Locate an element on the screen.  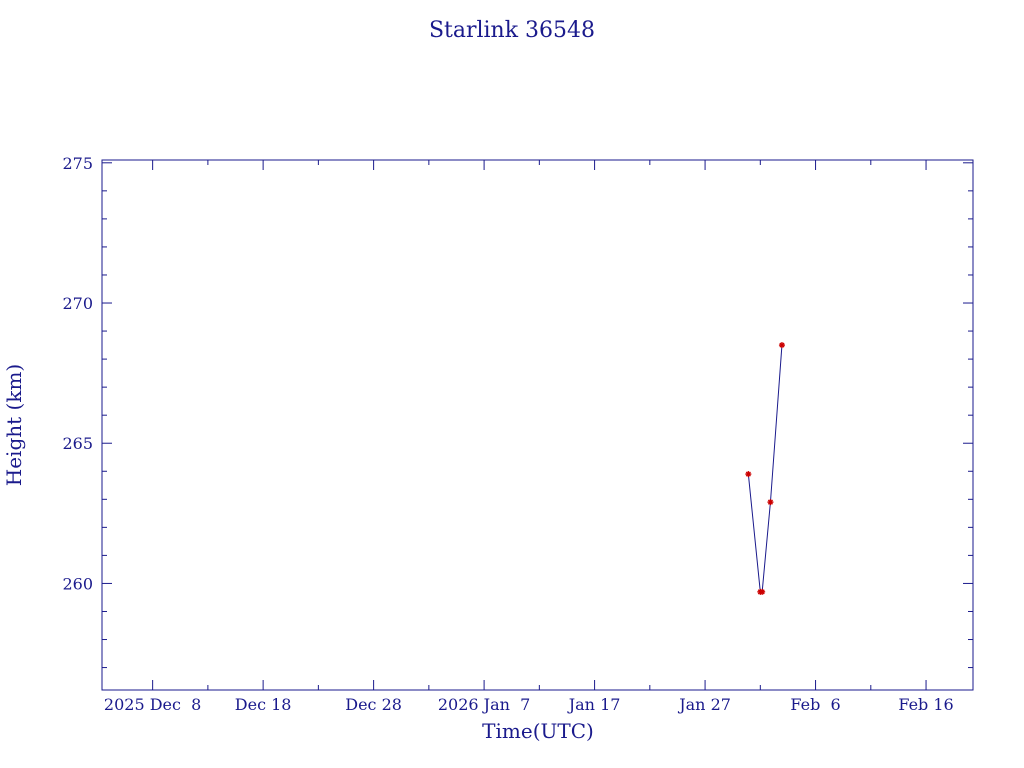
series-line is located at coordinates (765, 469).